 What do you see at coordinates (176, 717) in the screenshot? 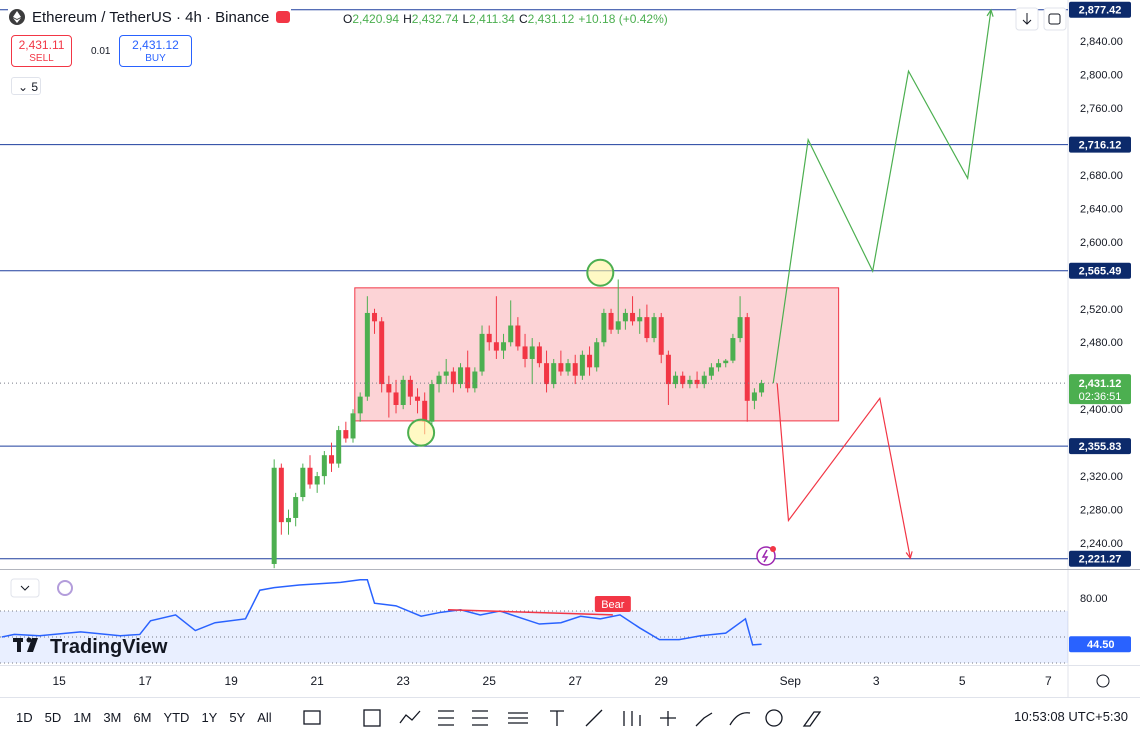
I see `range-button: YTD` at bounding box center [176, 717].